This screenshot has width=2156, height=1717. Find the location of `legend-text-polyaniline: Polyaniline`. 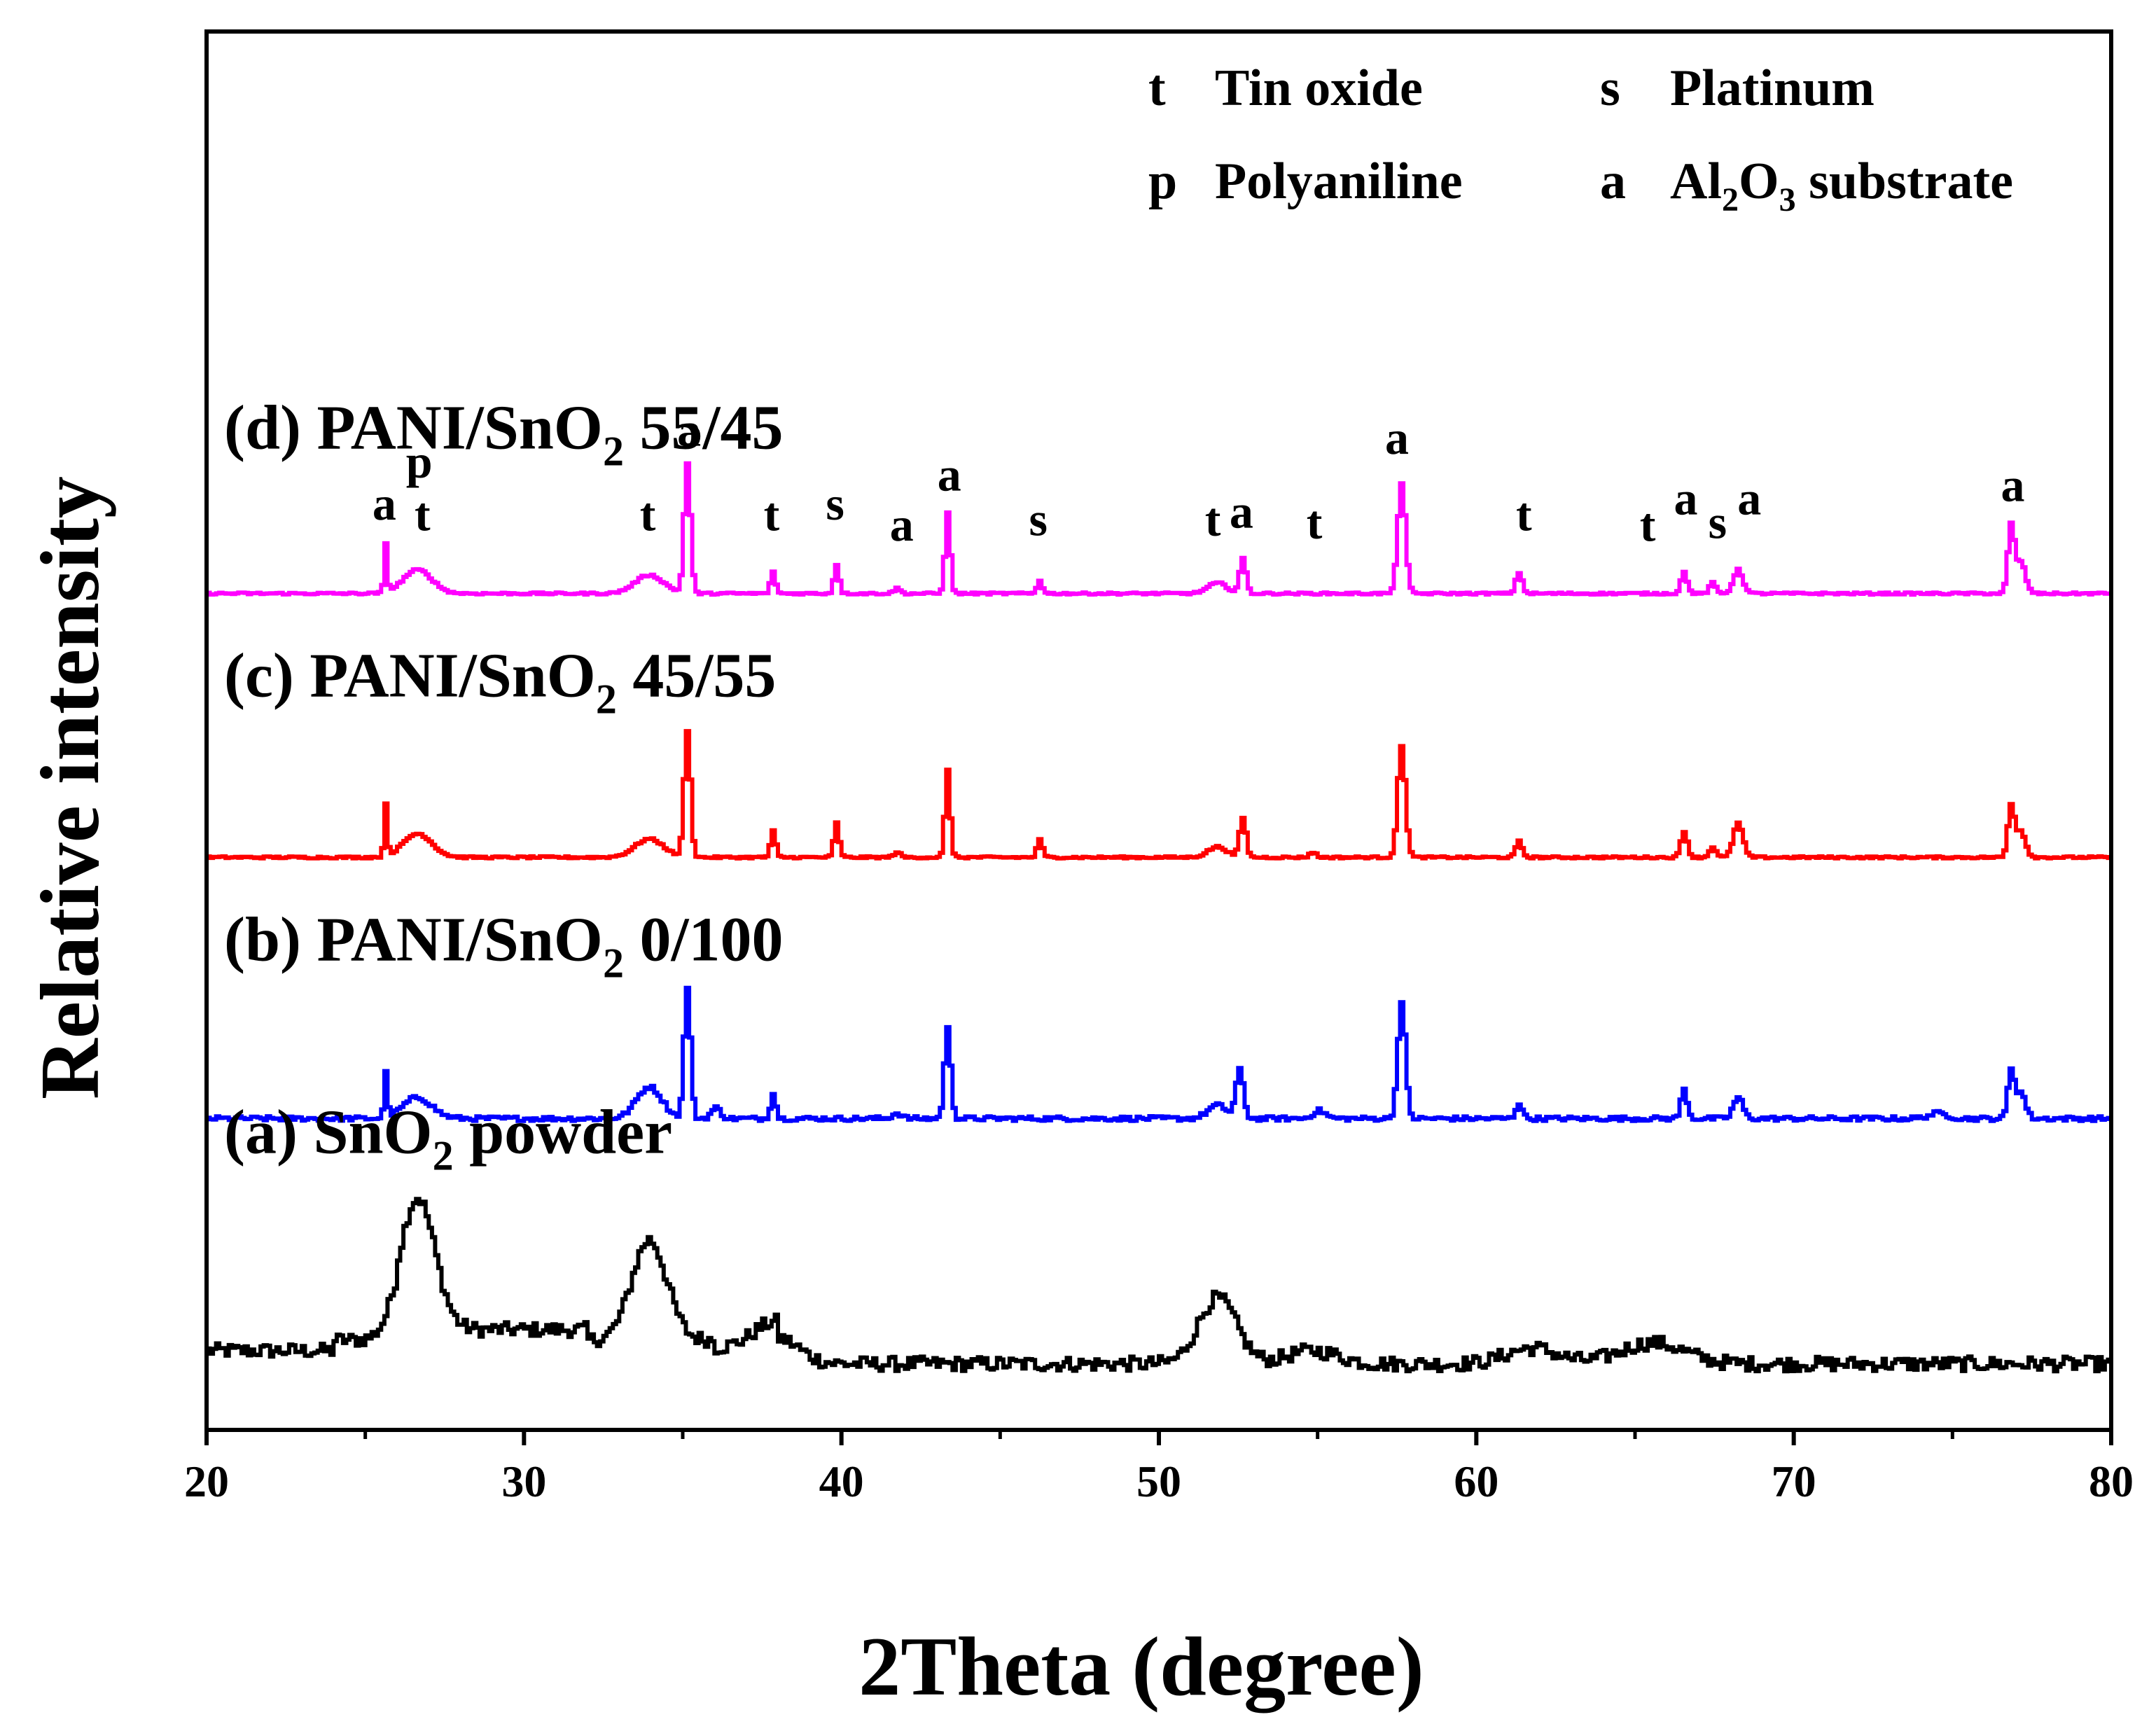

legend-text-polyaniline: Polyaniline is located at coordinates (1339, 181).